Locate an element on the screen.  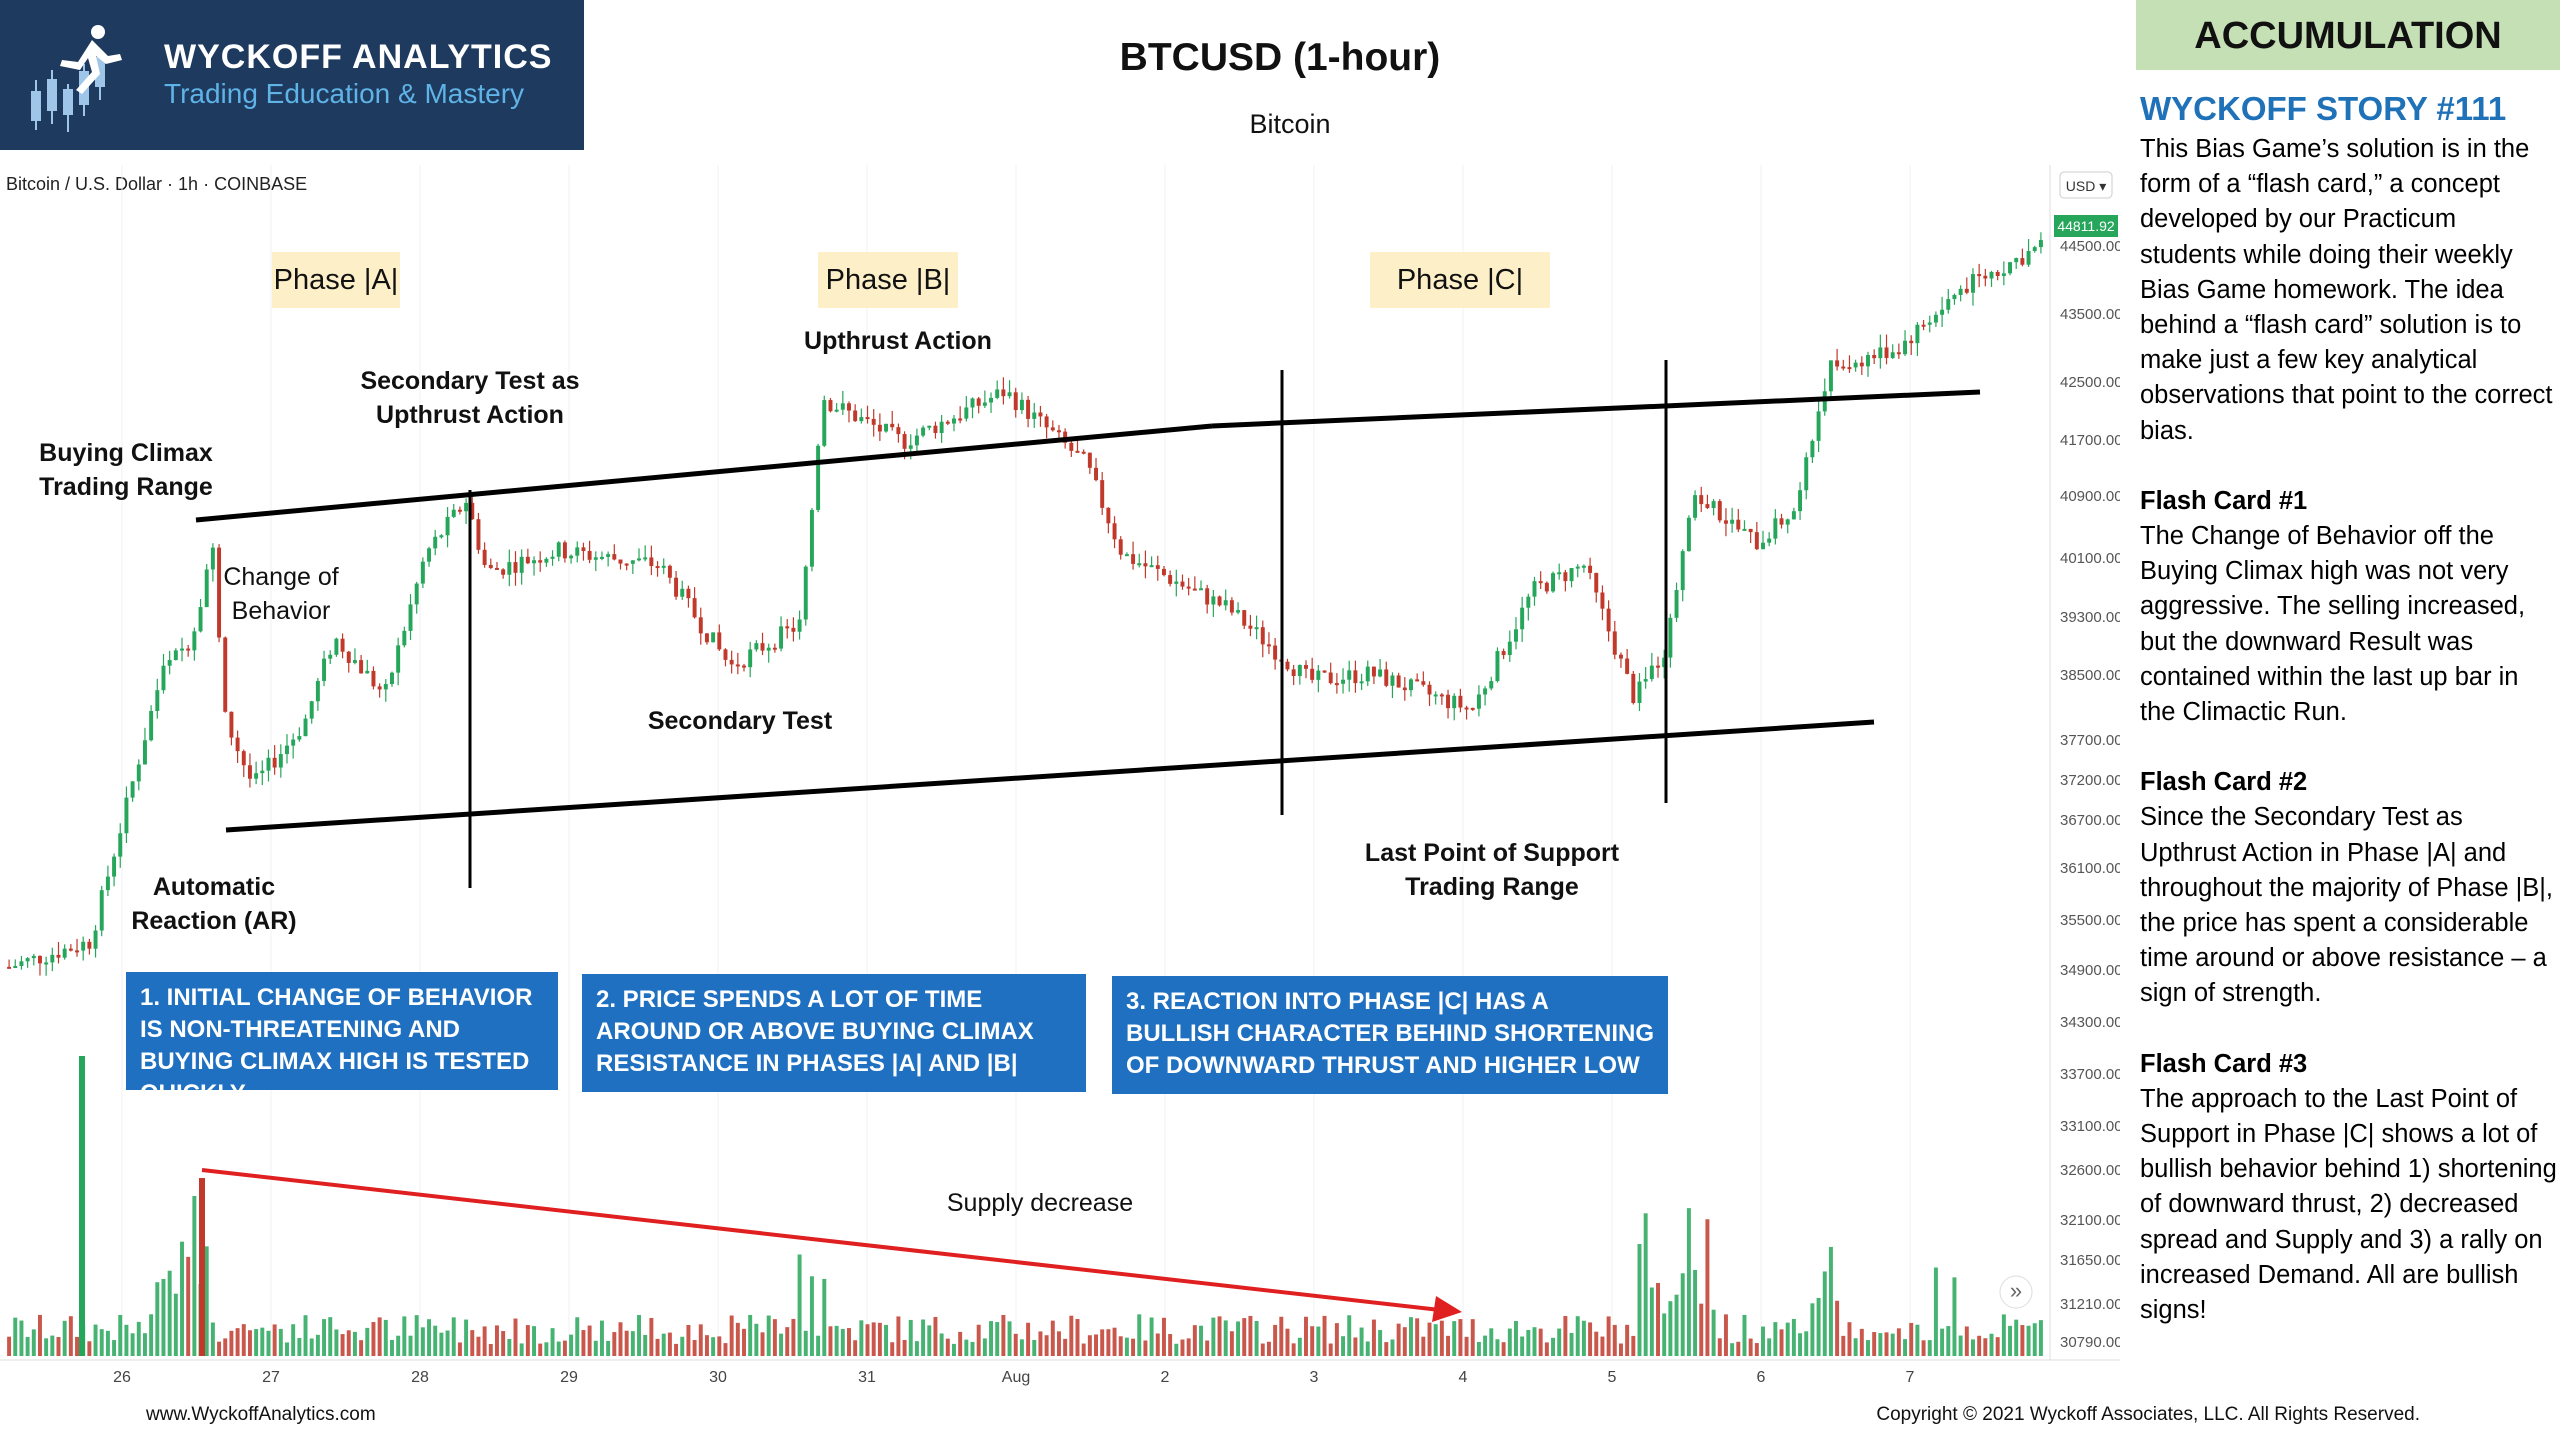
symbol-legend: Bitcoin / U.S. Dollar · 1h · COINBASE is located at coordinates (157, 184).